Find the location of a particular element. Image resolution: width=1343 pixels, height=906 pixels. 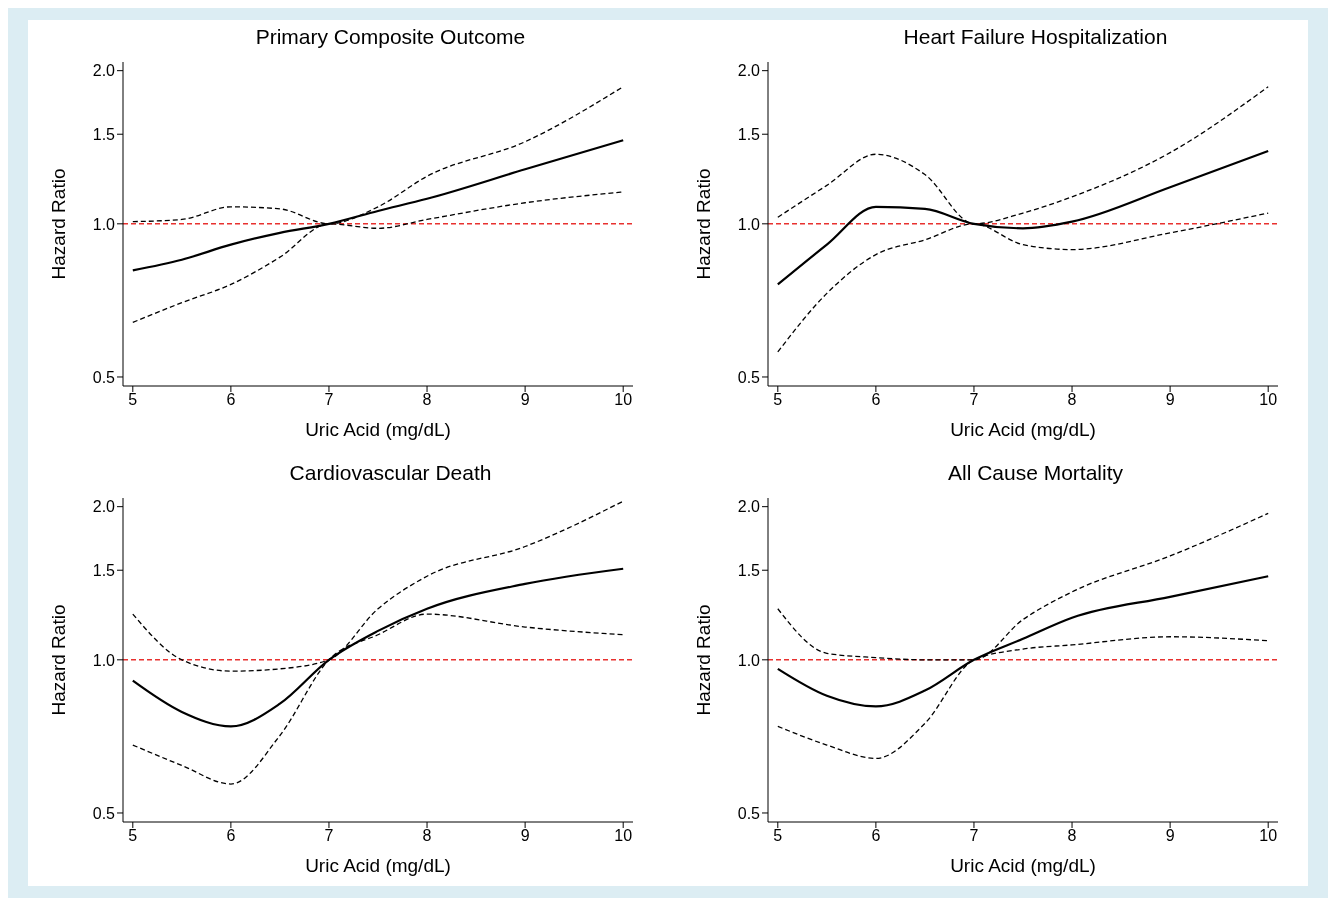

chart-title: Heart Failure Hospitalization is located at coordinates (1035, 37).